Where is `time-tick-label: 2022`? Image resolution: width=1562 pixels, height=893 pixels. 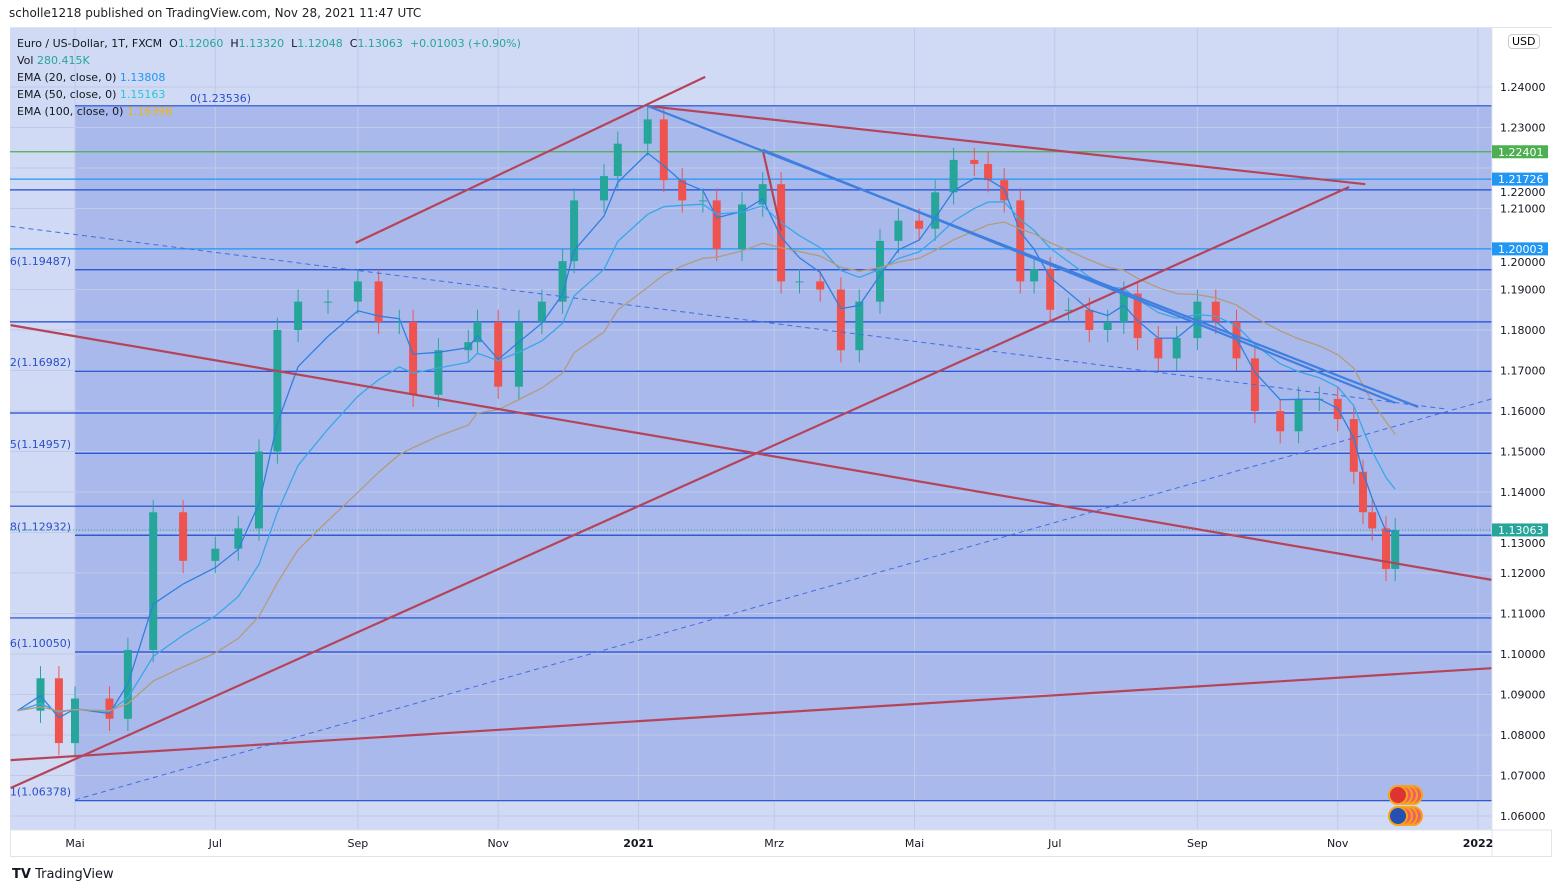
time-tick-label: 2022 is located at coordinates (1478, 843).